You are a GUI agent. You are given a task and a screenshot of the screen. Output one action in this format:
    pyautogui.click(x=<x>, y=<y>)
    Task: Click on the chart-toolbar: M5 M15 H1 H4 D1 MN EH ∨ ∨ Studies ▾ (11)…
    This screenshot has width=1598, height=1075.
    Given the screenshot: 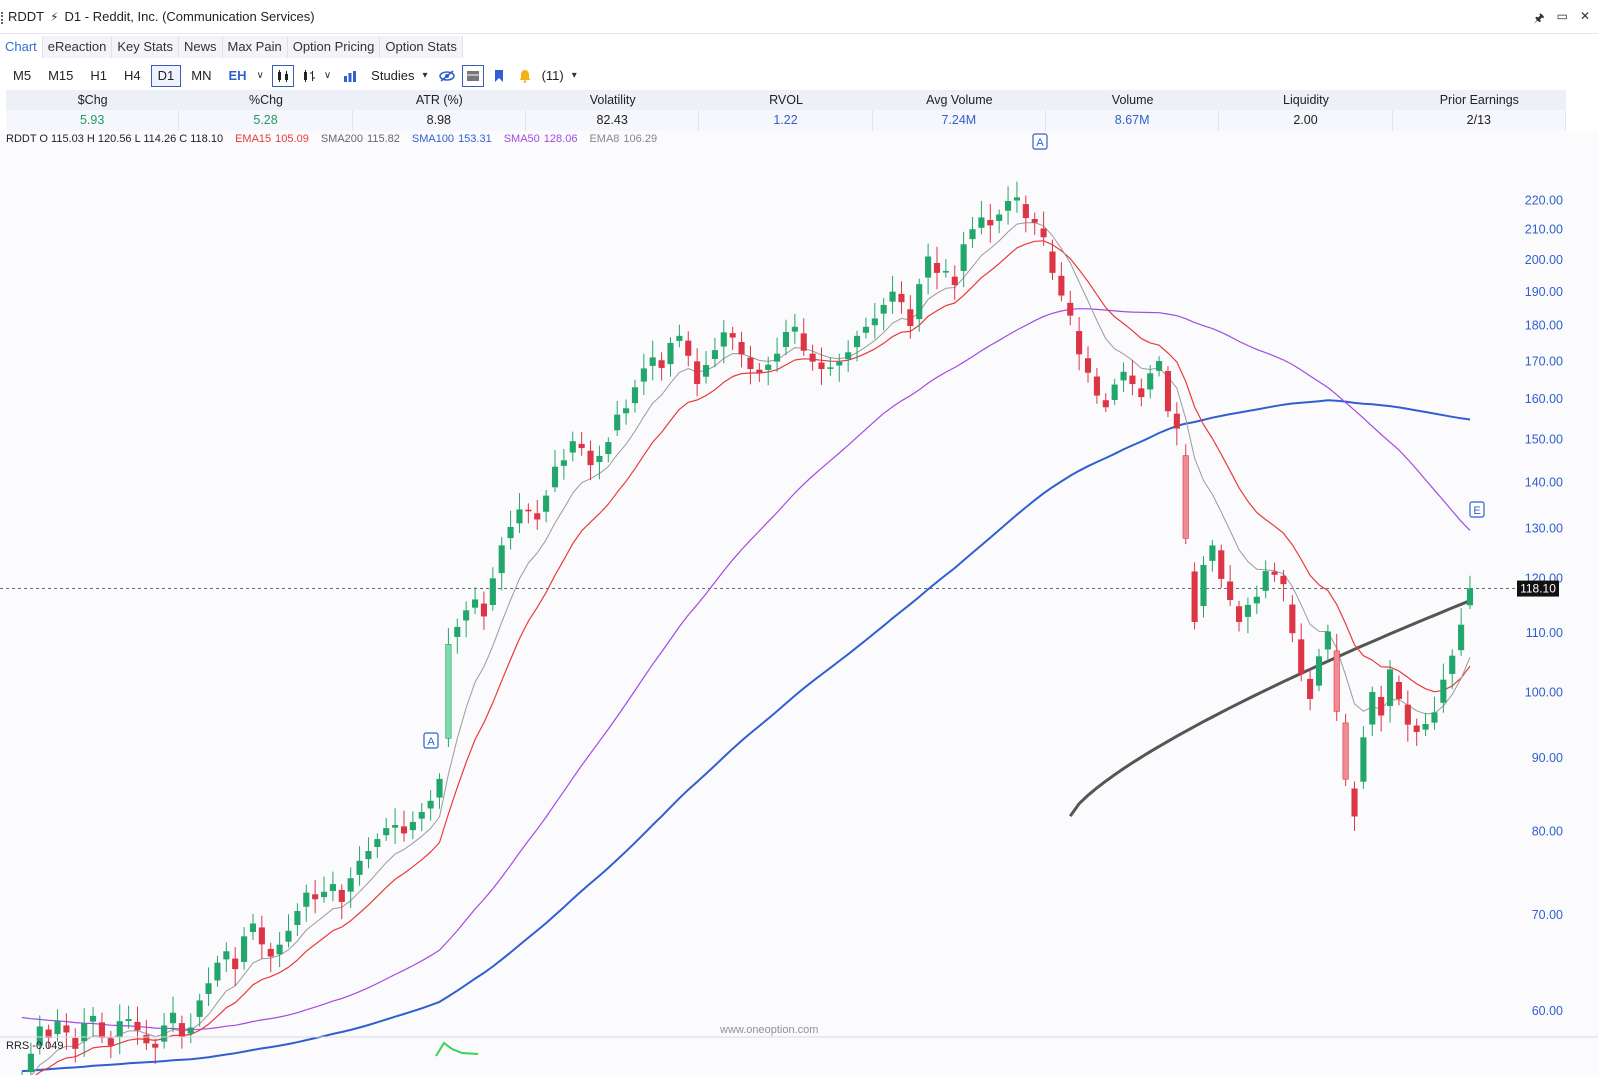 What is the action you would take?
    pyautogui.click(x=799, y=75)
    